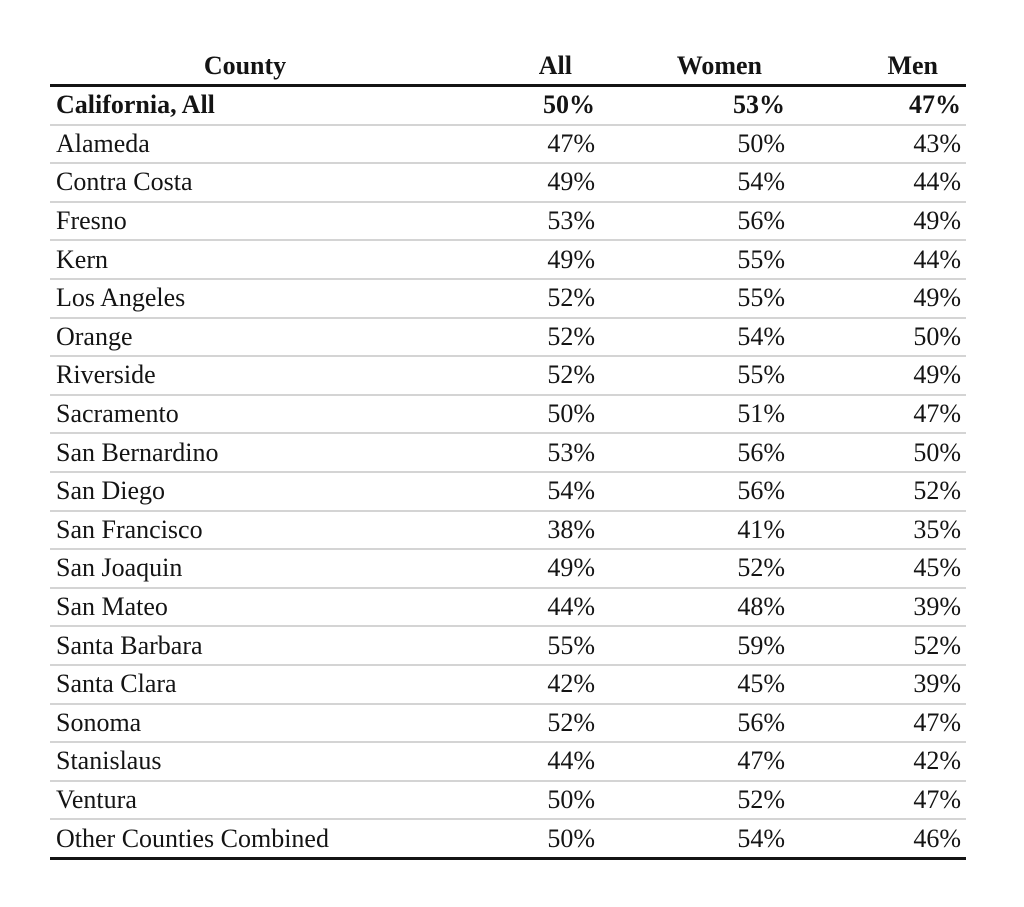 Image resolution: width=1024 pixels, height=907 pixels. Describe the element at coordinates (520, 67) in the screenshot. I see `header-all: All` at that location.